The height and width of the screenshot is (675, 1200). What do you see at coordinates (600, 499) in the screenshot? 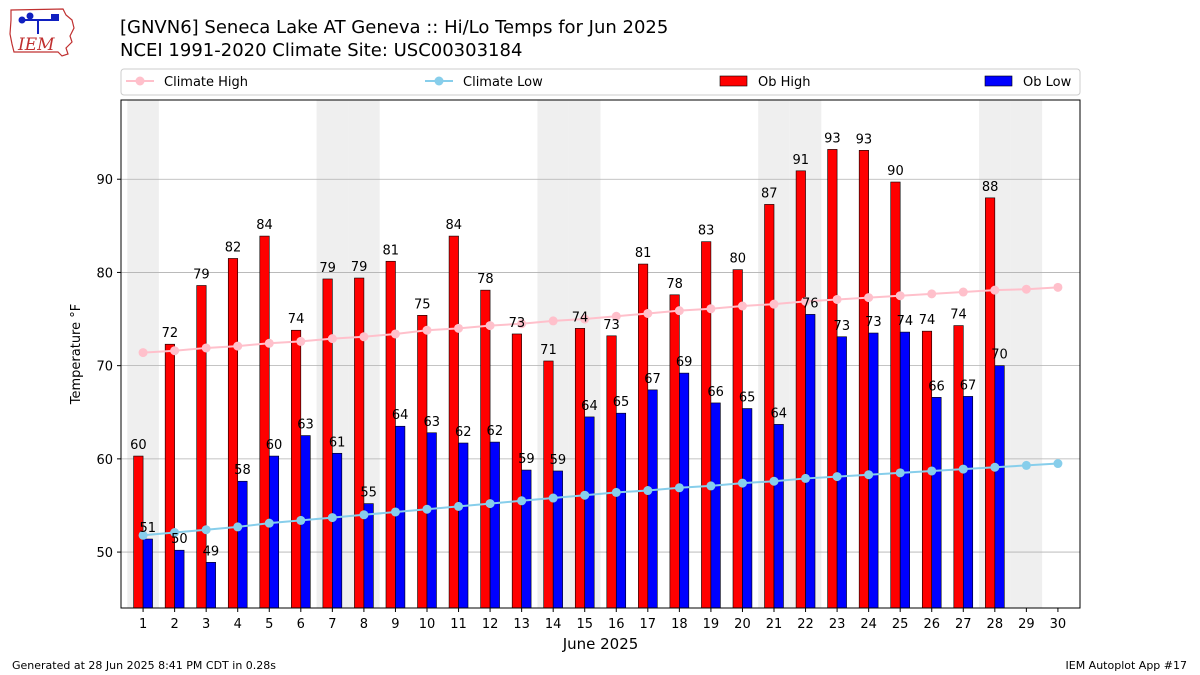
I see `climate-low-line` at bounding box center [600, 499].